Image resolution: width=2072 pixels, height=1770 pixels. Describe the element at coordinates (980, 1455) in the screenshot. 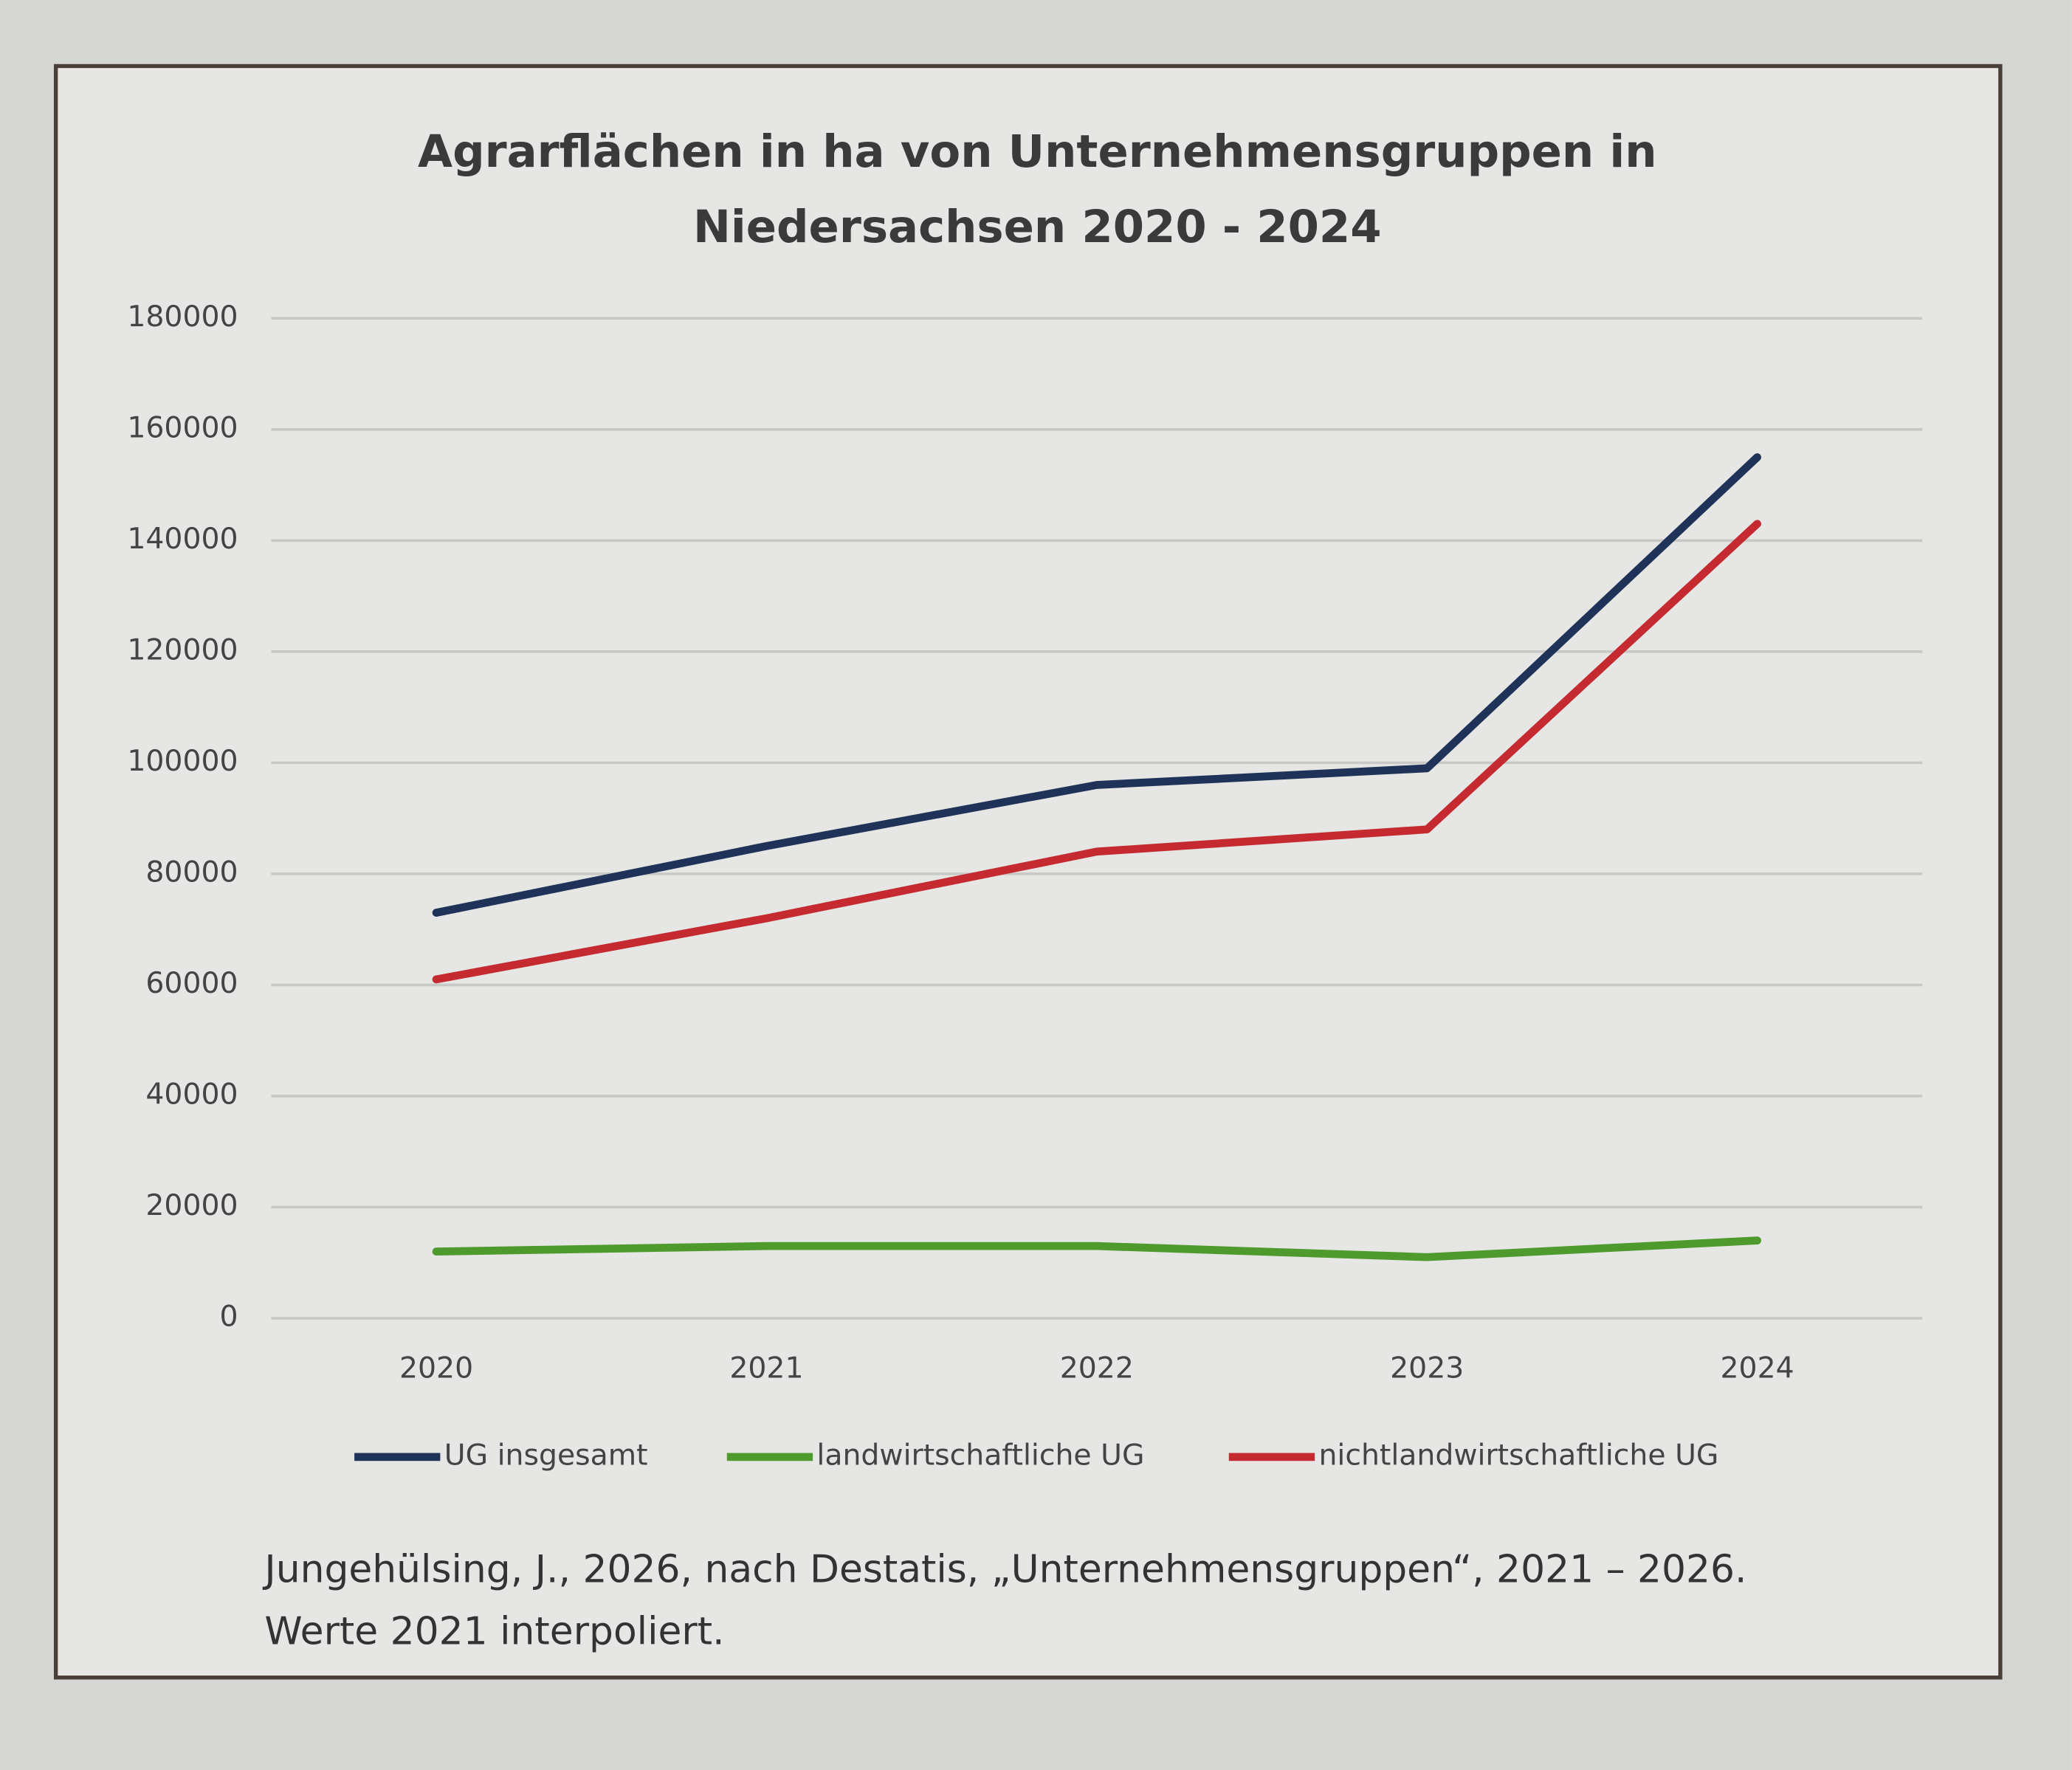

I see `legend-label: landwirtschaftliche UG` at that location.